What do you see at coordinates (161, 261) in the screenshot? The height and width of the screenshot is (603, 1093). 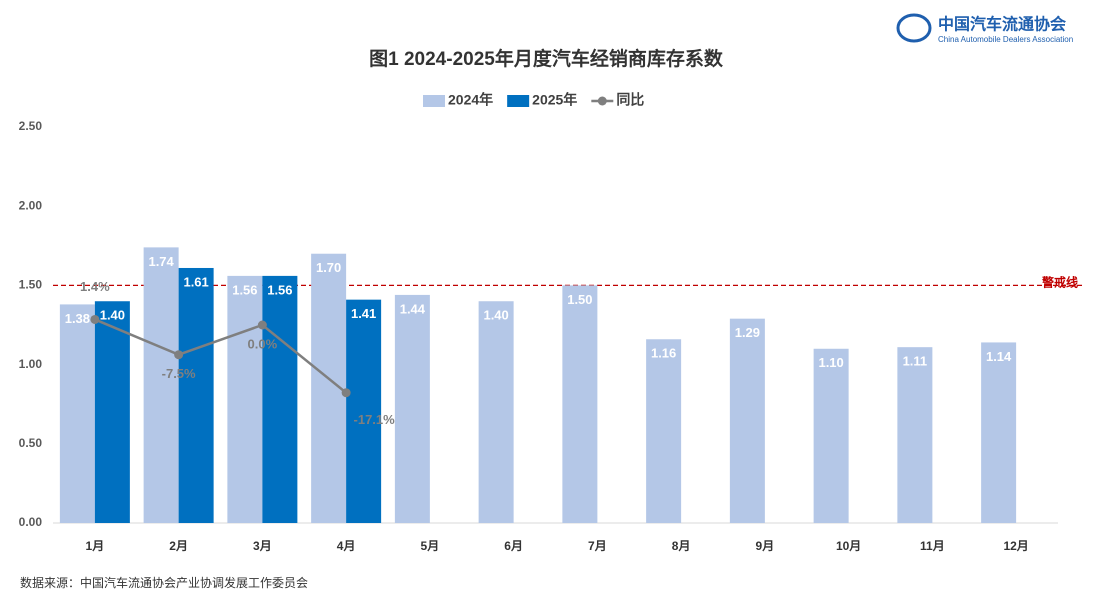 I see `data-label: 1.74` at bounding box center [161, 261].